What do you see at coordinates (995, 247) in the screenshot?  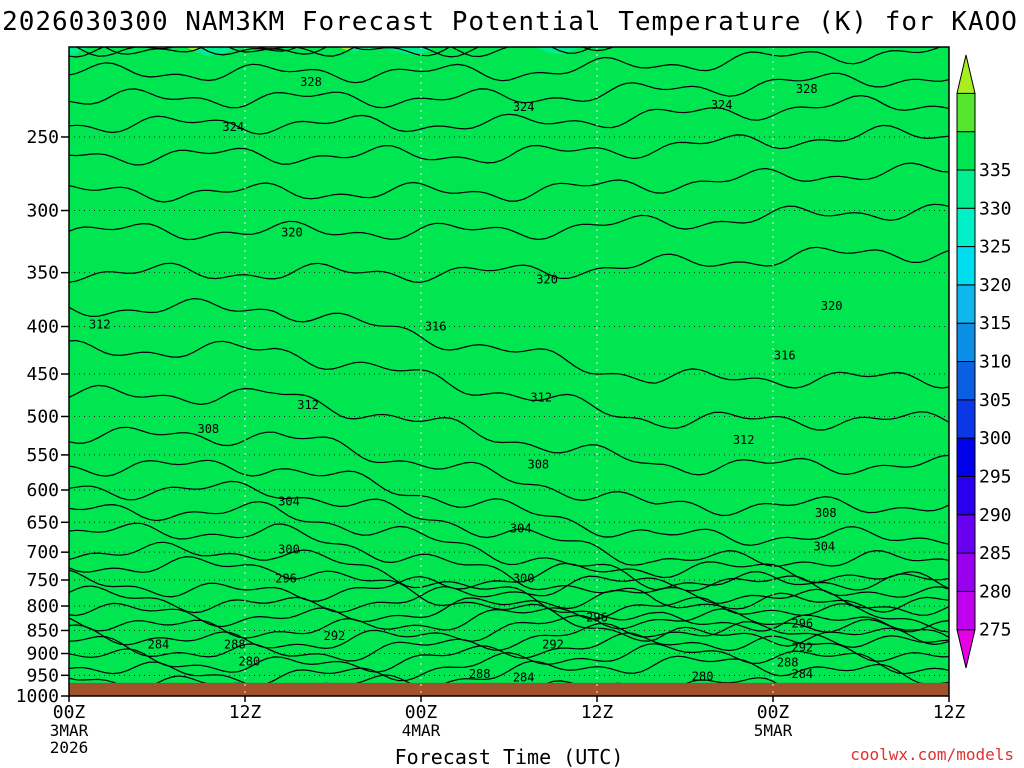 I see `colorbar-label: 325` at bounding box center [995, 247].